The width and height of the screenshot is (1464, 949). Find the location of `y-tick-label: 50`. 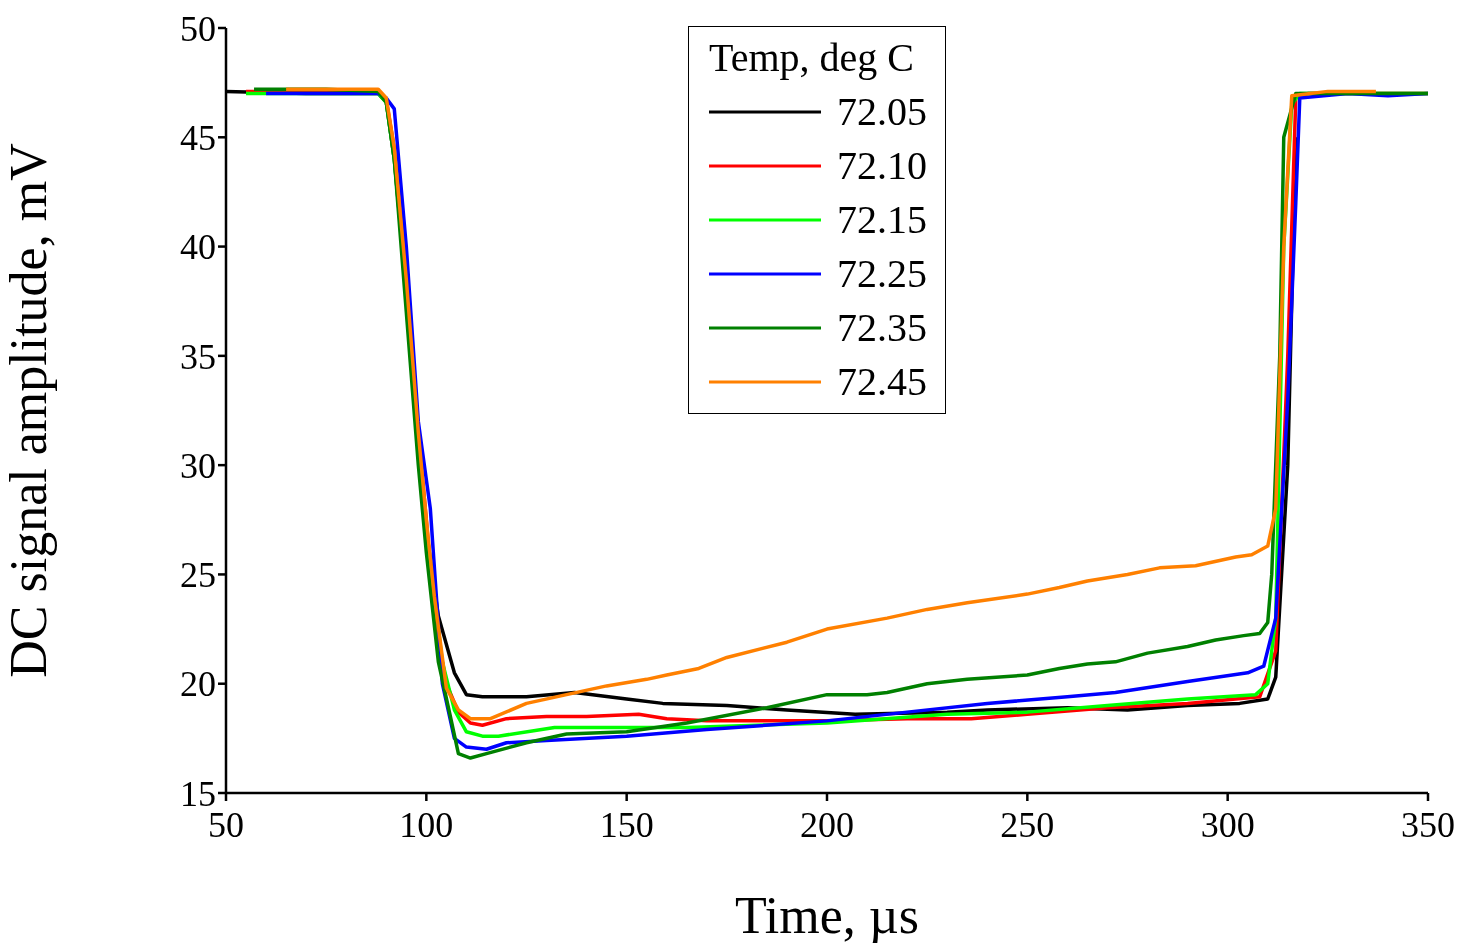

y-tick-label: 50 is located at coordinates (198, 28).